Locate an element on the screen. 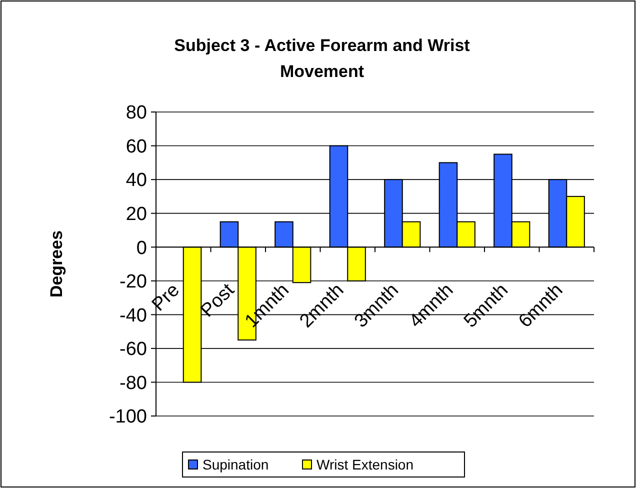 This screenshot has height=489, width=637. y-tick-label: 40 is located at coordinates (136, 181).